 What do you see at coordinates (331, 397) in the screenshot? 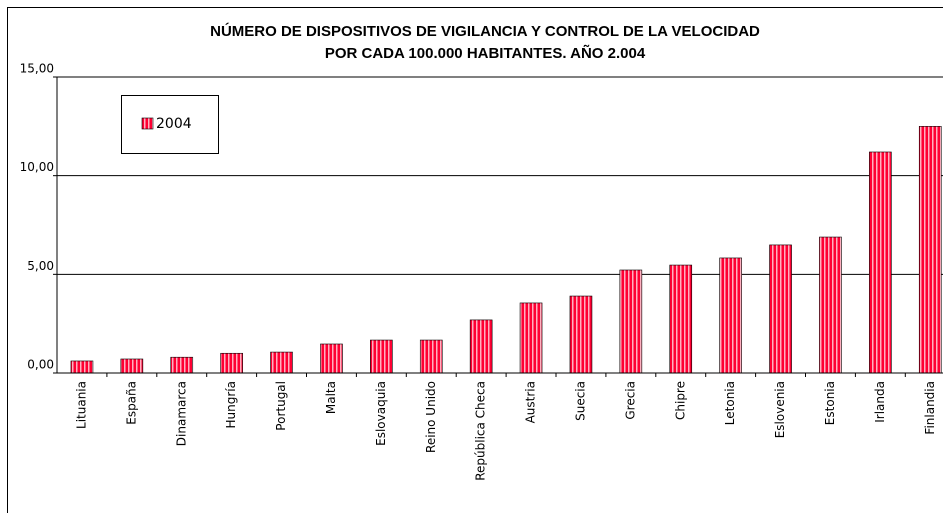
I see `x-tick-label: Malta` at bounding box center [331, 397].